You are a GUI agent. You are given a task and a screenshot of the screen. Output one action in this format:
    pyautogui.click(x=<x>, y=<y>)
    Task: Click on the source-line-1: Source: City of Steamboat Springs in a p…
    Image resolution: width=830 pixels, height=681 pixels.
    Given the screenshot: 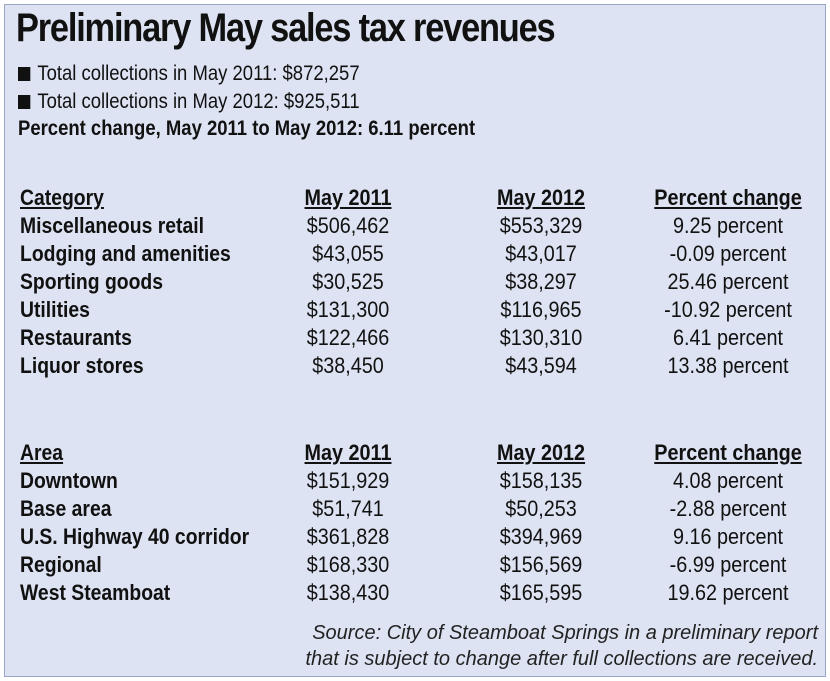 What is the action you would take?
    pyautogui.click(x=565, y=633)
    